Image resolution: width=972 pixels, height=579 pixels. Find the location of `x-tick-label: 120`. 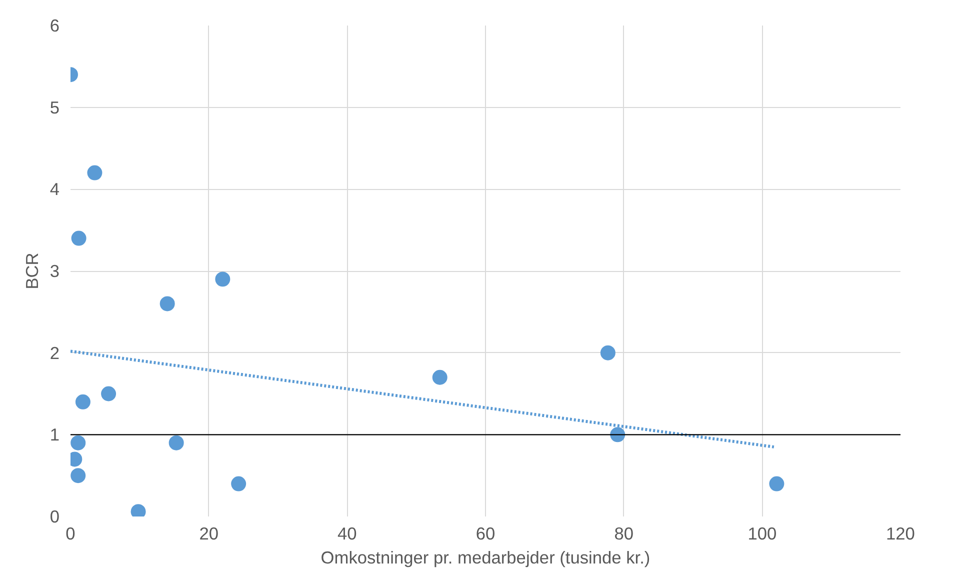

x-tick-label: 120 is located at coordinates (900, 534).